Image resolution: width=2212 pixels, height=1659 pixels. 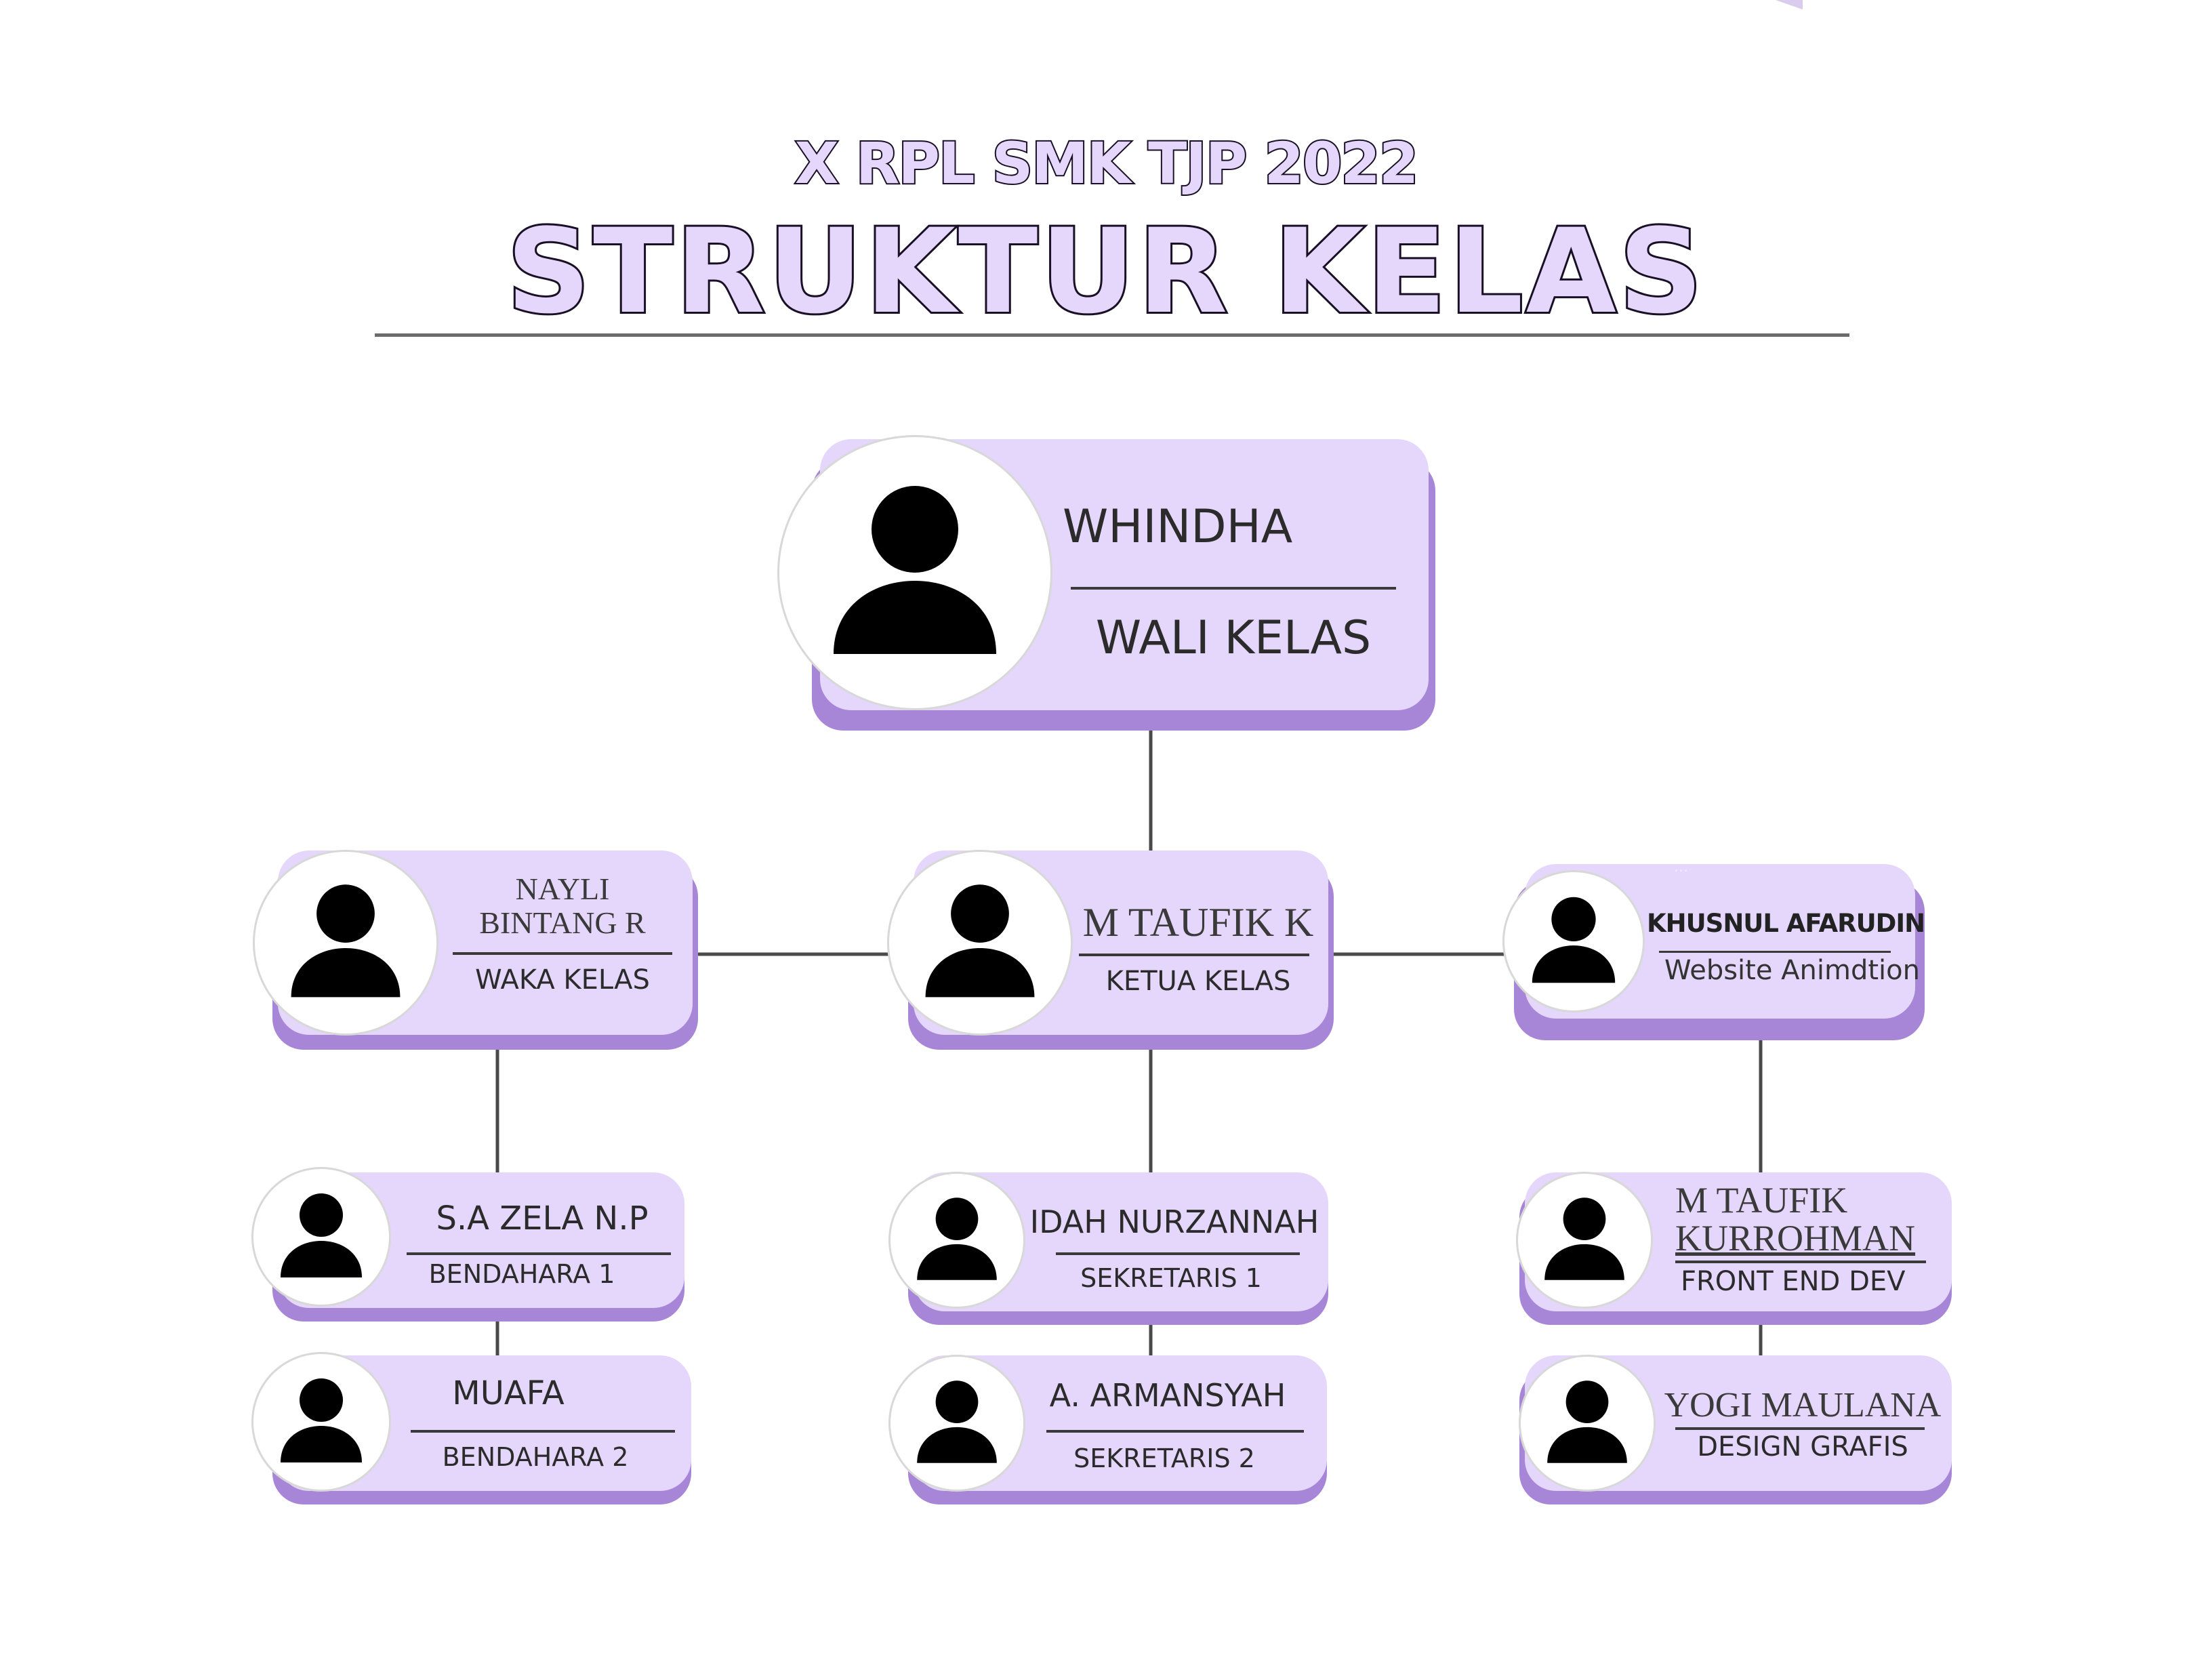 I want to click on header-subtitle: X RPL SMK TJP 2022, so click(x=1107, y=164).